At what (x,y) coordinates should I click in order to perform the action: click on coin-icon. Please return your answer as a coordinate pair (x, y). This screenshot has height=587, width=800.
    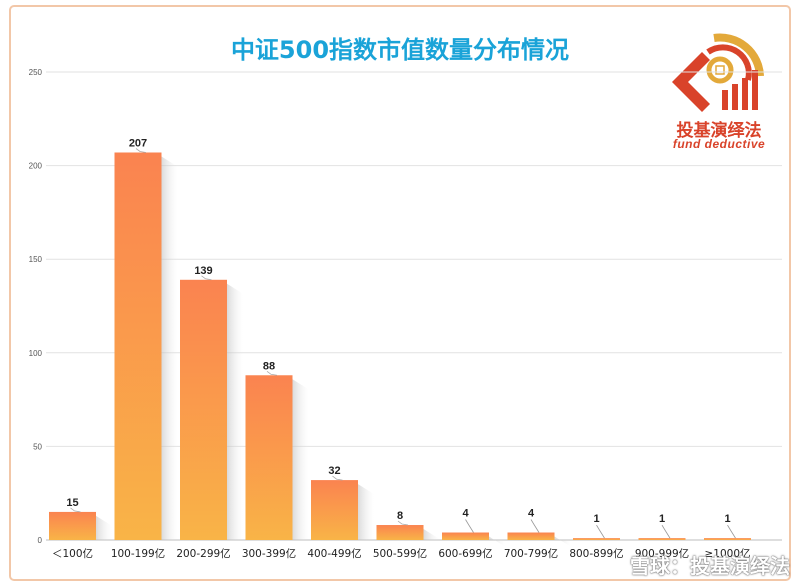
    Looking at the image, I should click on (718, 72).